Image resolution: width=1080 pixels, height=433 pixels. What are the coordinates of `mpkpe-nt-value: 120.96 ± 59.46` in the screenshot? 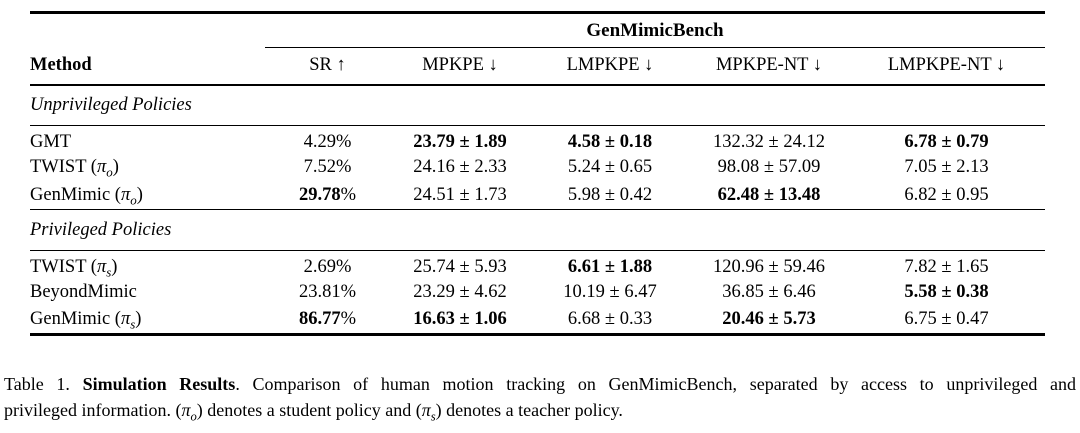 It's located at (769, 266).